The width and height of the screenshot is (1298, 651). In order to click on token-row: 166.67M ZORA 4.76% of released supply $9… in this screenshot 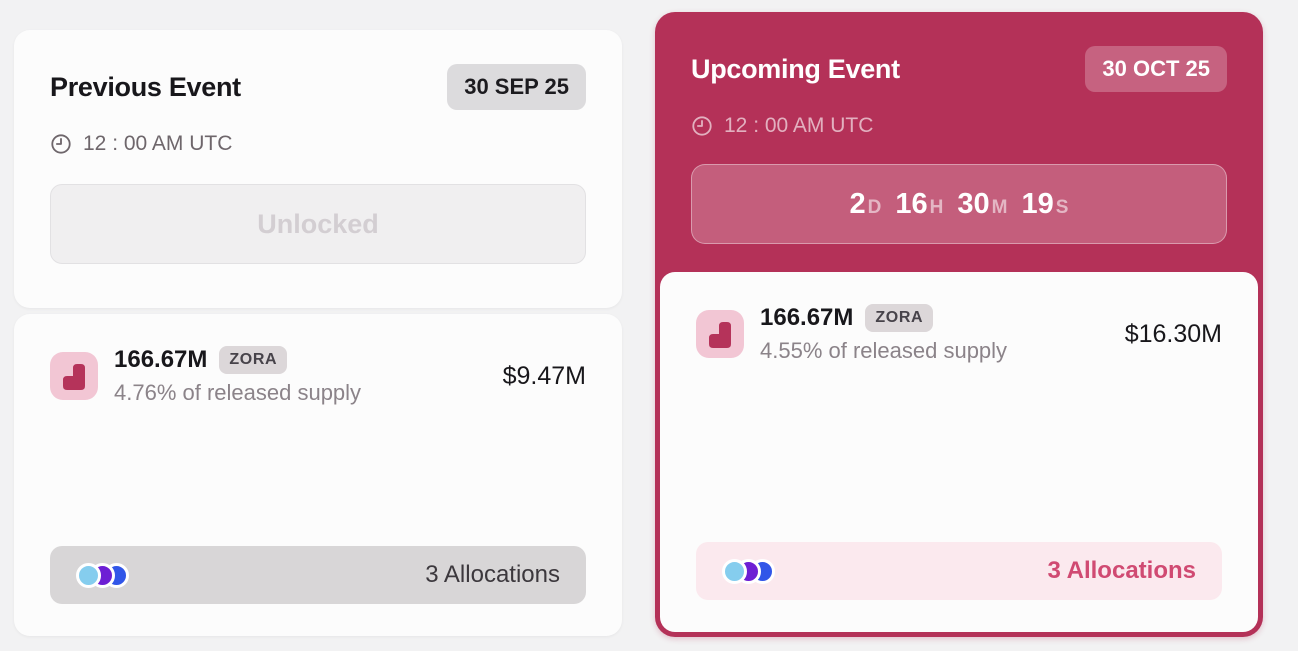, I will do `click(318, 376)`.